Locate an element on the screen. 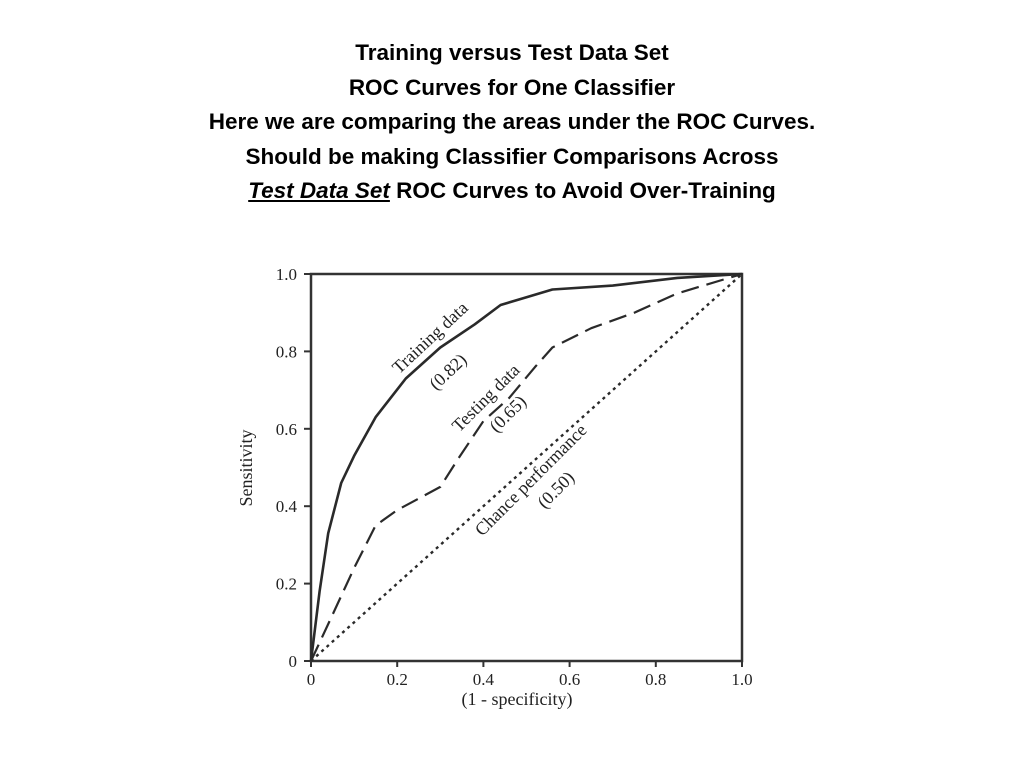 Image resolution: width=1024 pixels, height=768 pixels. y-axis: 0 0.2 0.4 0.6 0.8 1.0 is located at coordinates (293, 468).